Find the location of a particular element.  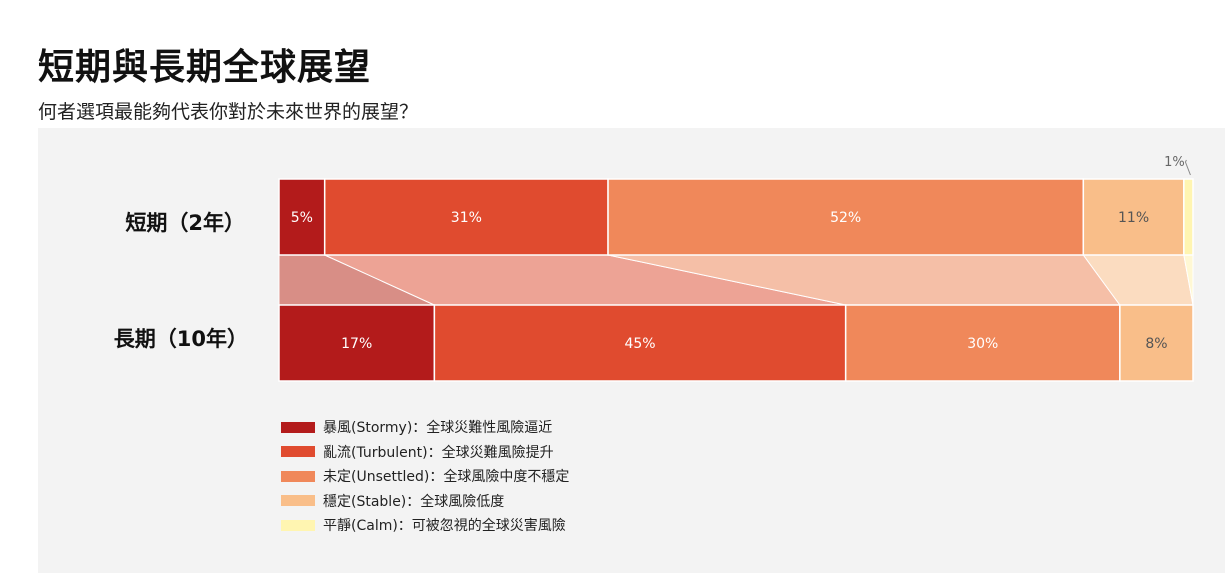

data-label: 30% is located at coordinates (982, 344).